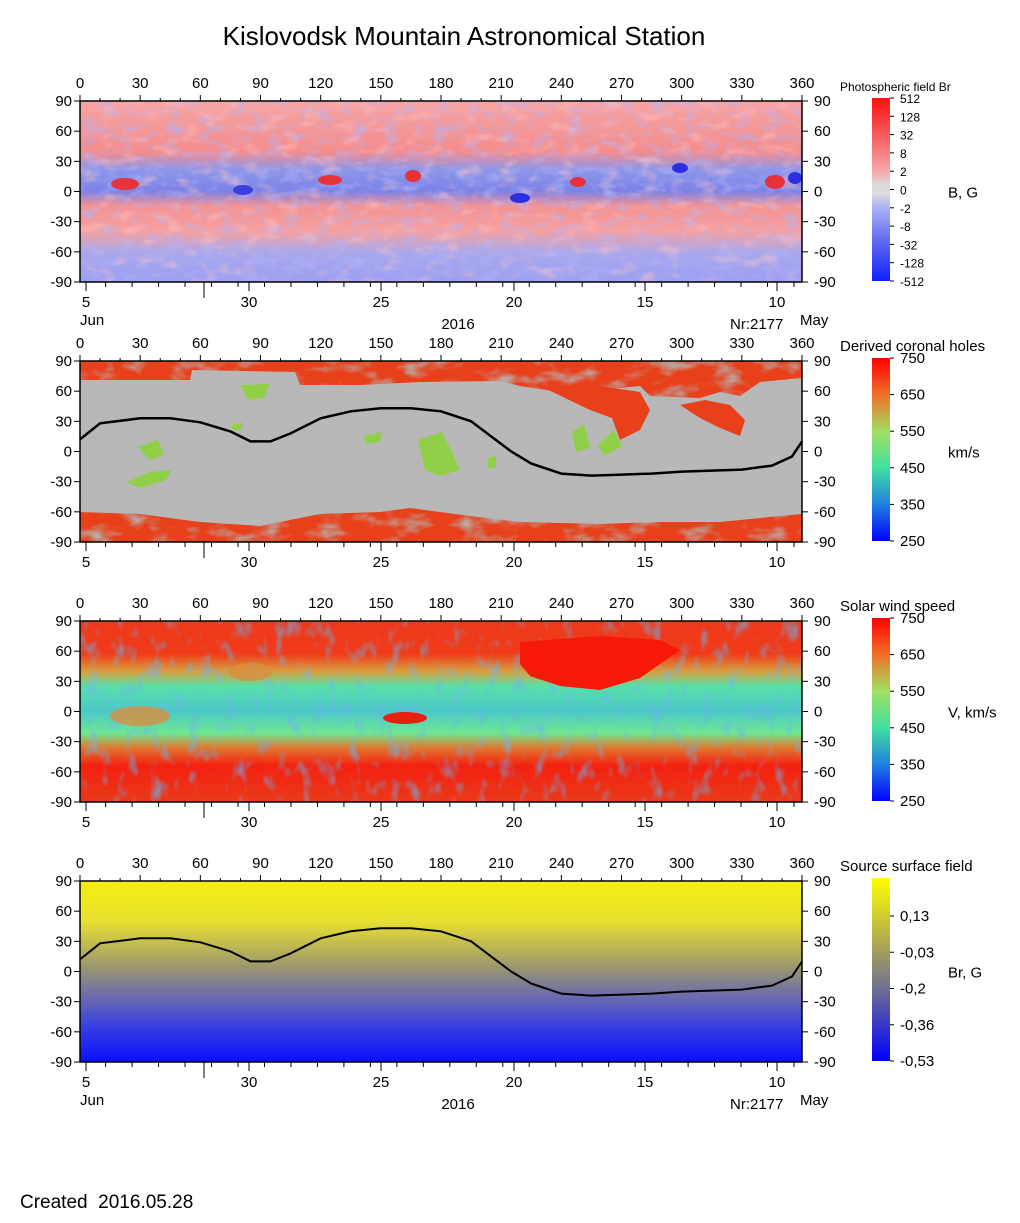 The image size is (1020, 1223). I want to click on colorbar-tick-label: -0,2, so click(913, 989).